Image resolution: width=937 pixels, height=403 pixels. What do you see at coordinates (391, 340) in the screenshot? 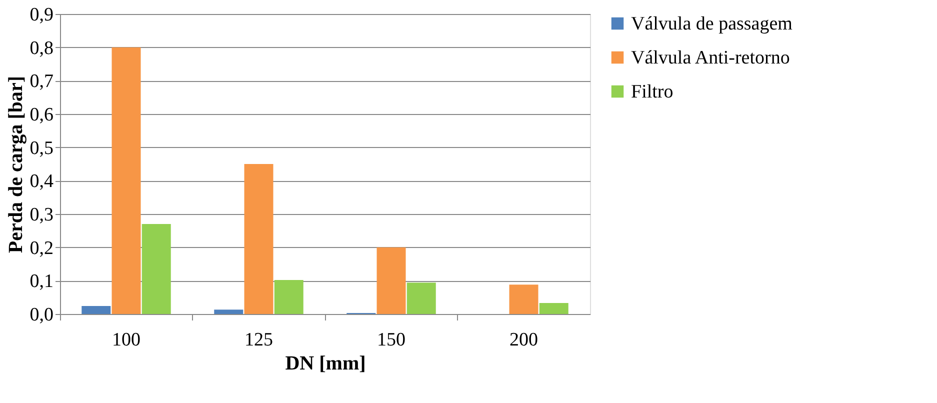
I see `x-tick-label: 150` at bounding box center [391, 340].